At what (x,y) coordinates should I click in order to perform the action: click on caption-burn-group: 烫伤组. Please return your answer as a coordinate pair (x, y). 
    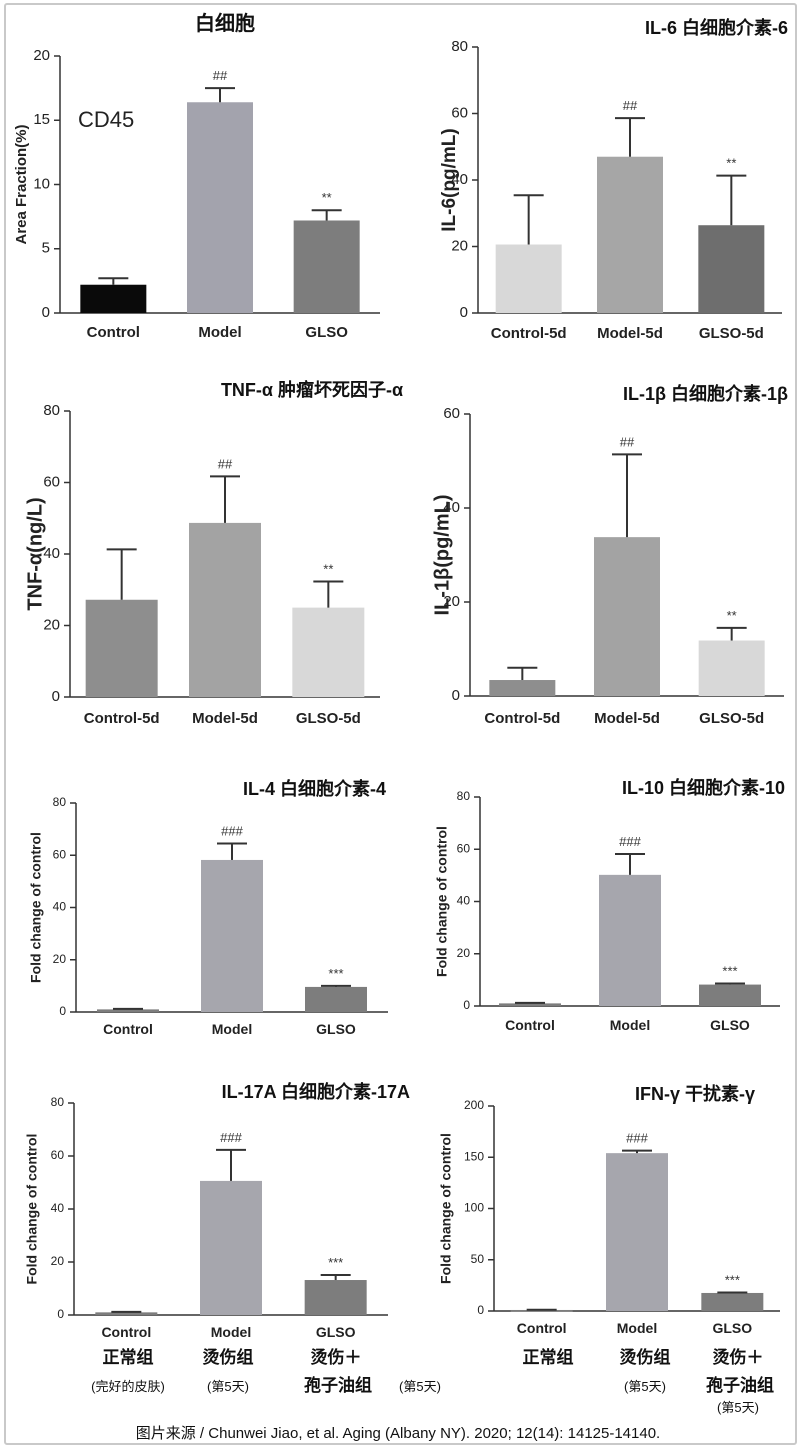
    Looking at the image, I should click on (228, 1357).